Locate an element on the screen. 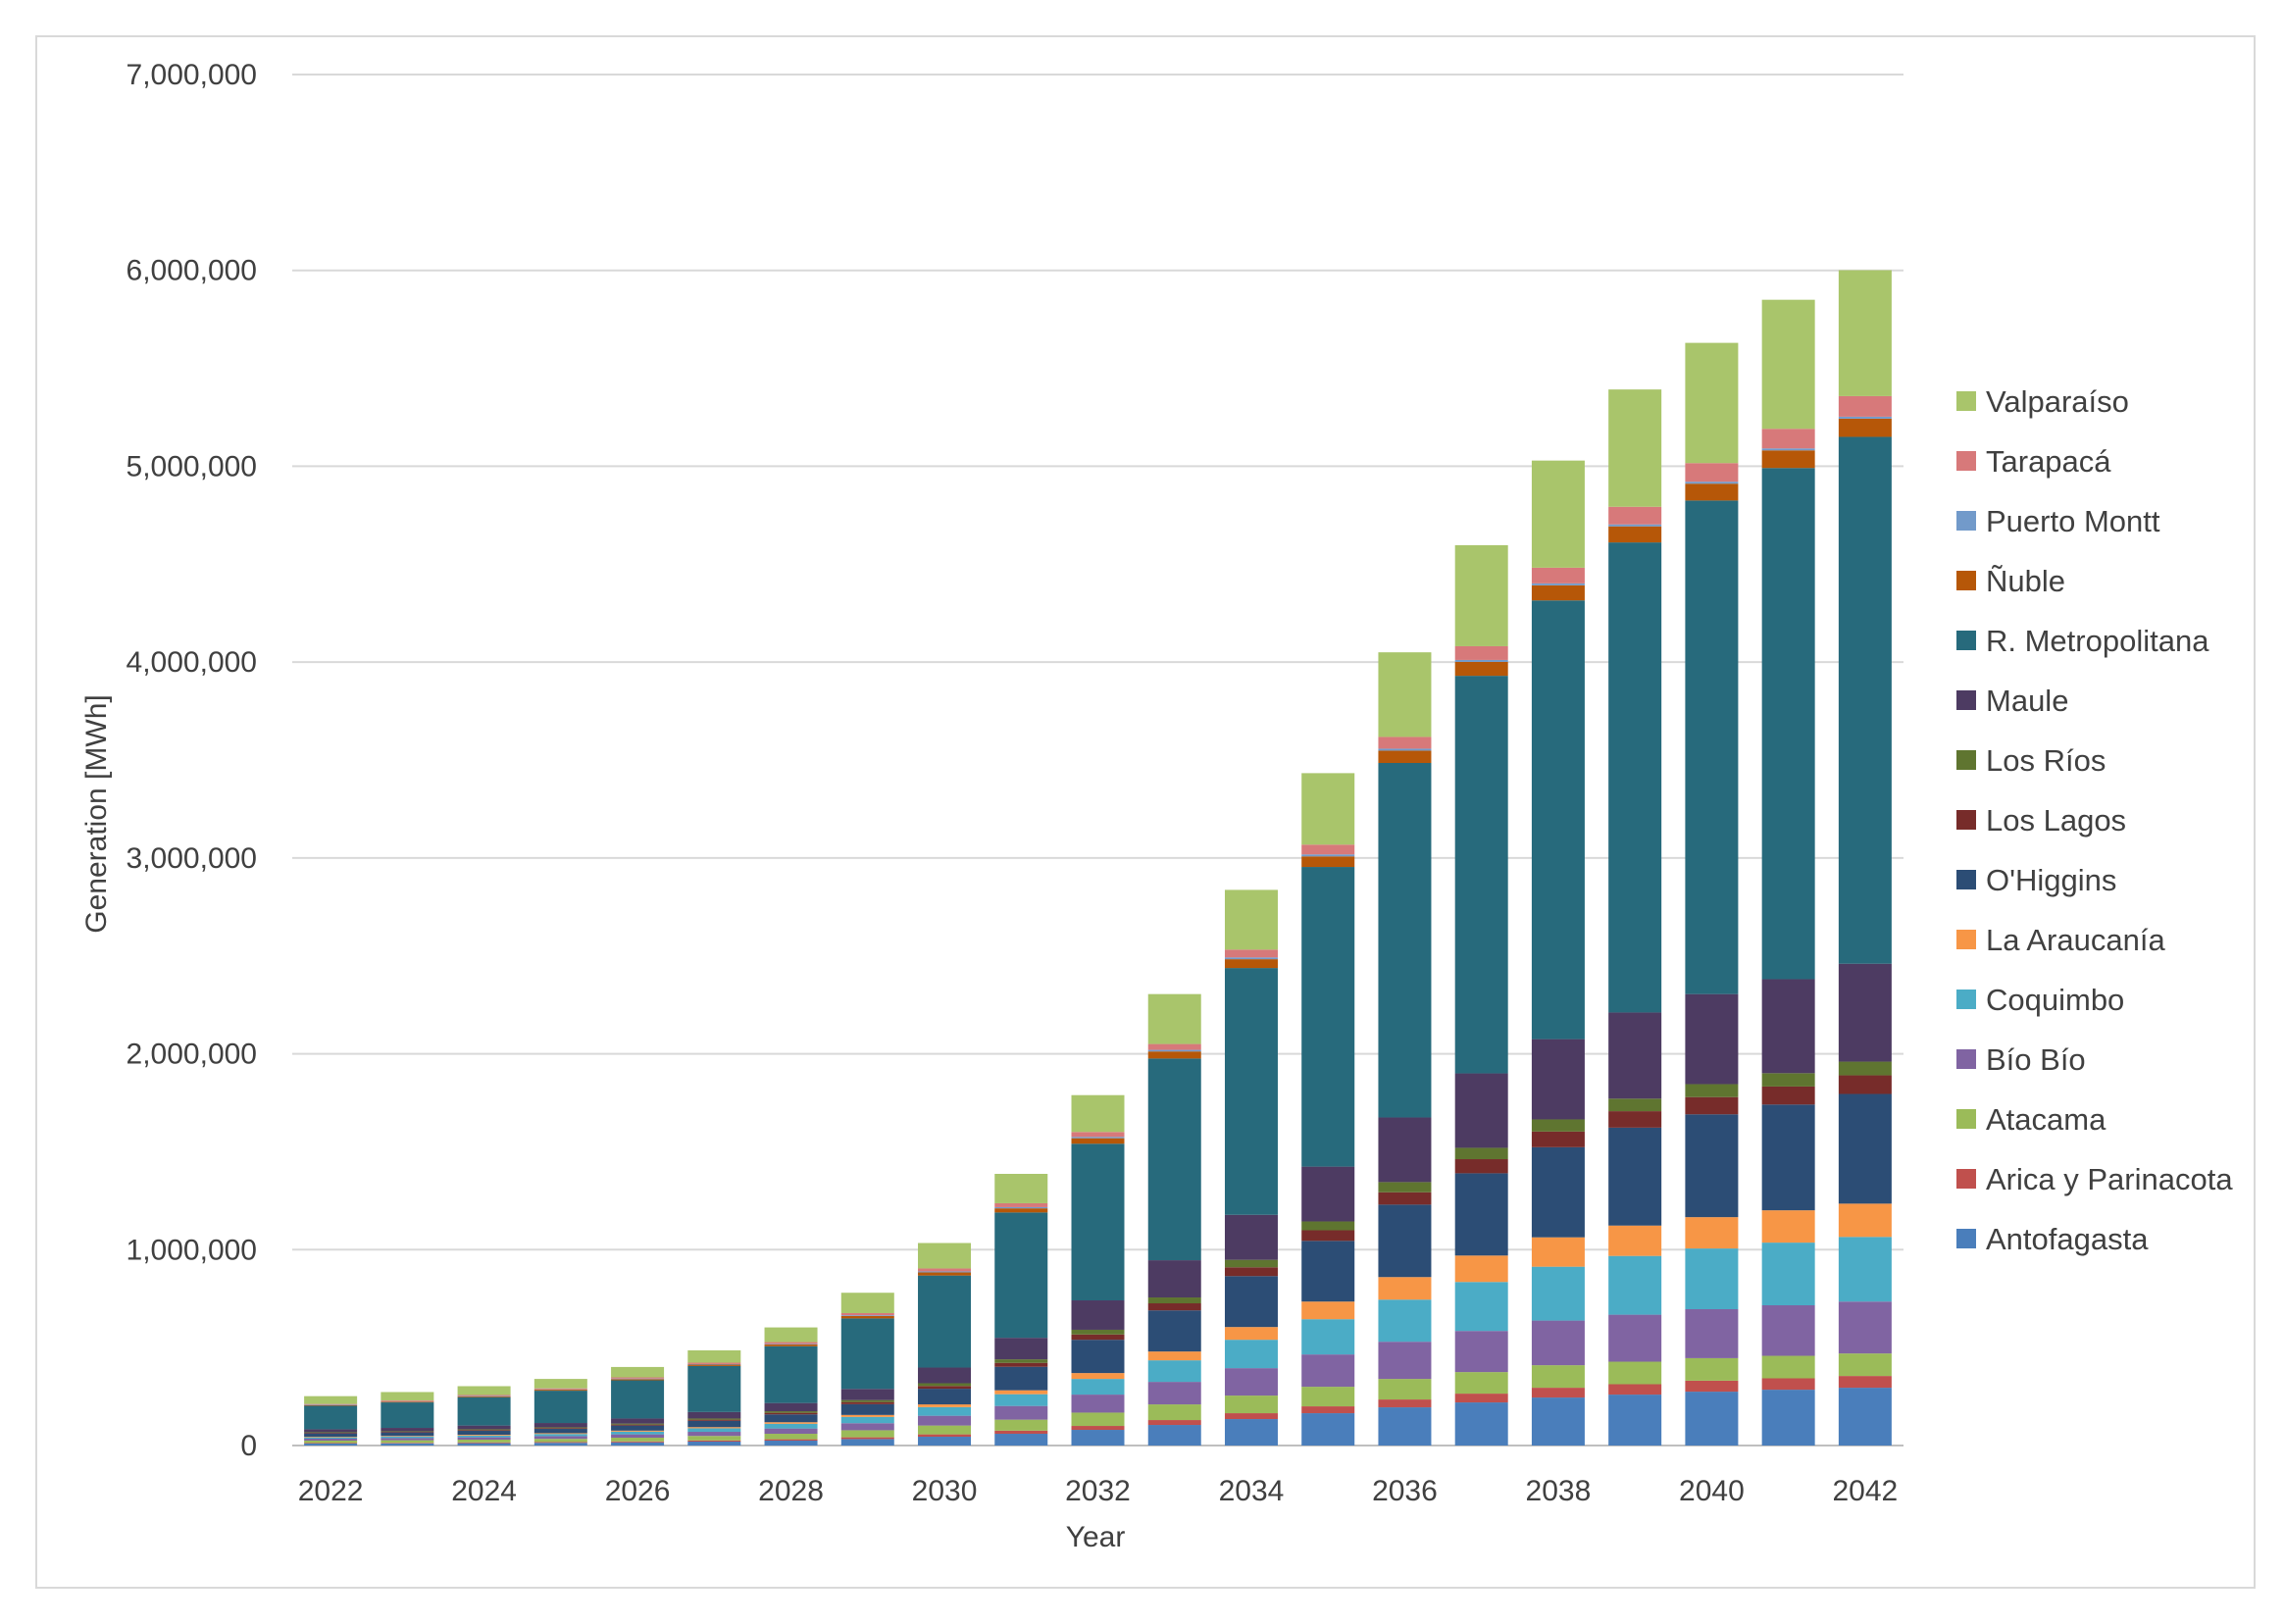  y-tick-label: 4,000,000 is located at coordinates (192, 662).